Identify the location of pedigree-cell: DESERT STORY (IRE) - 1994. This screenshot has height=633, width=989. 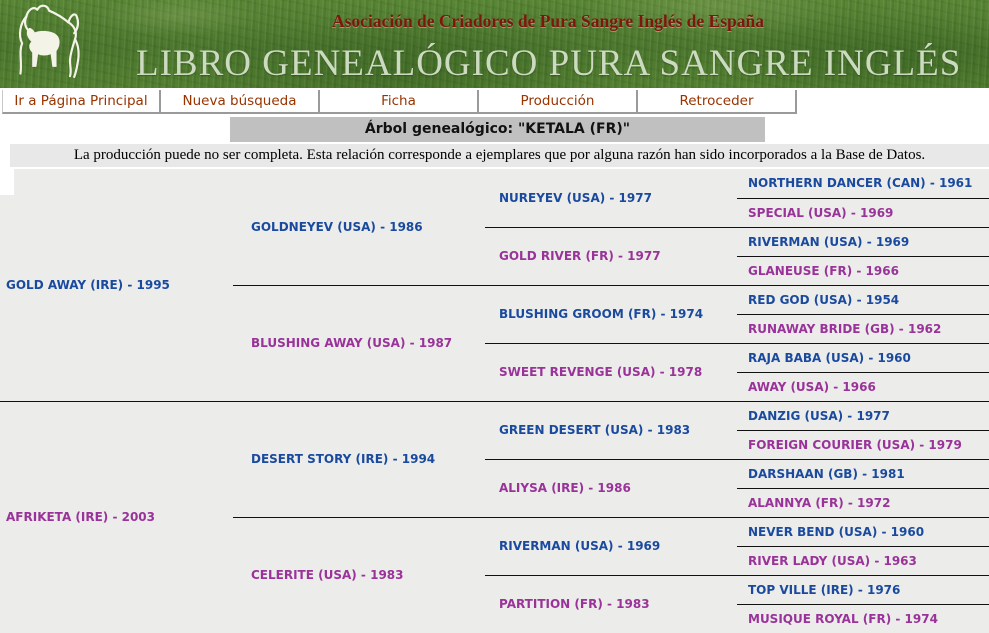
(359, 459).